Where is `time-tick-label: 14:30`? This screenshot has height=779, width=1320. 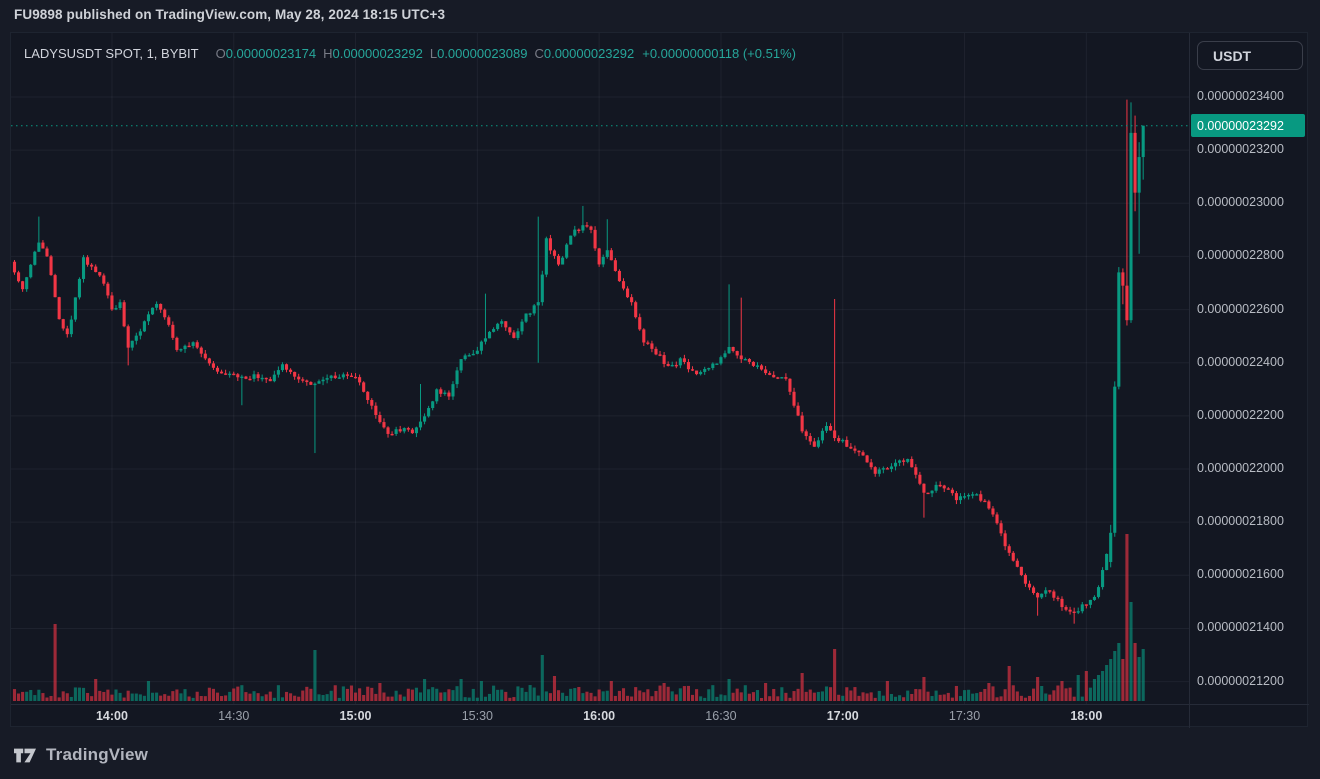
time-tick-label: 14:30 is located at coordinates (234, 716).